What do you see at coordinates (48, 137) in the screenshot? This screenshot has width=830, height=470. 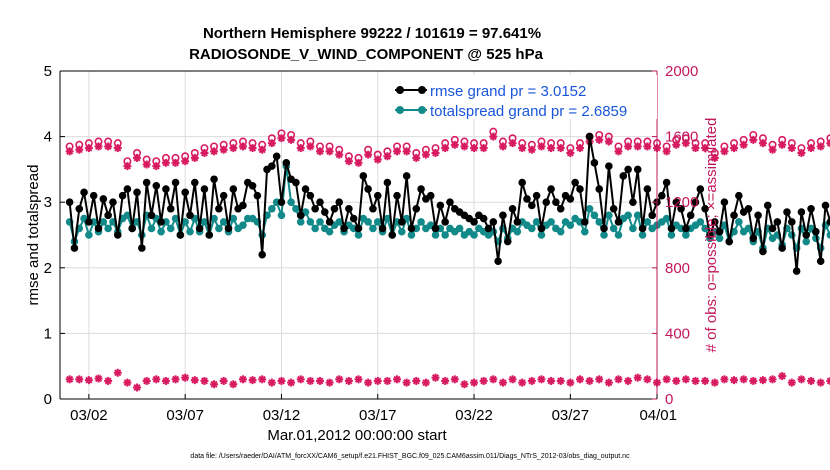 I see `y-tick-label: 4` at bounding box center [48, 137].